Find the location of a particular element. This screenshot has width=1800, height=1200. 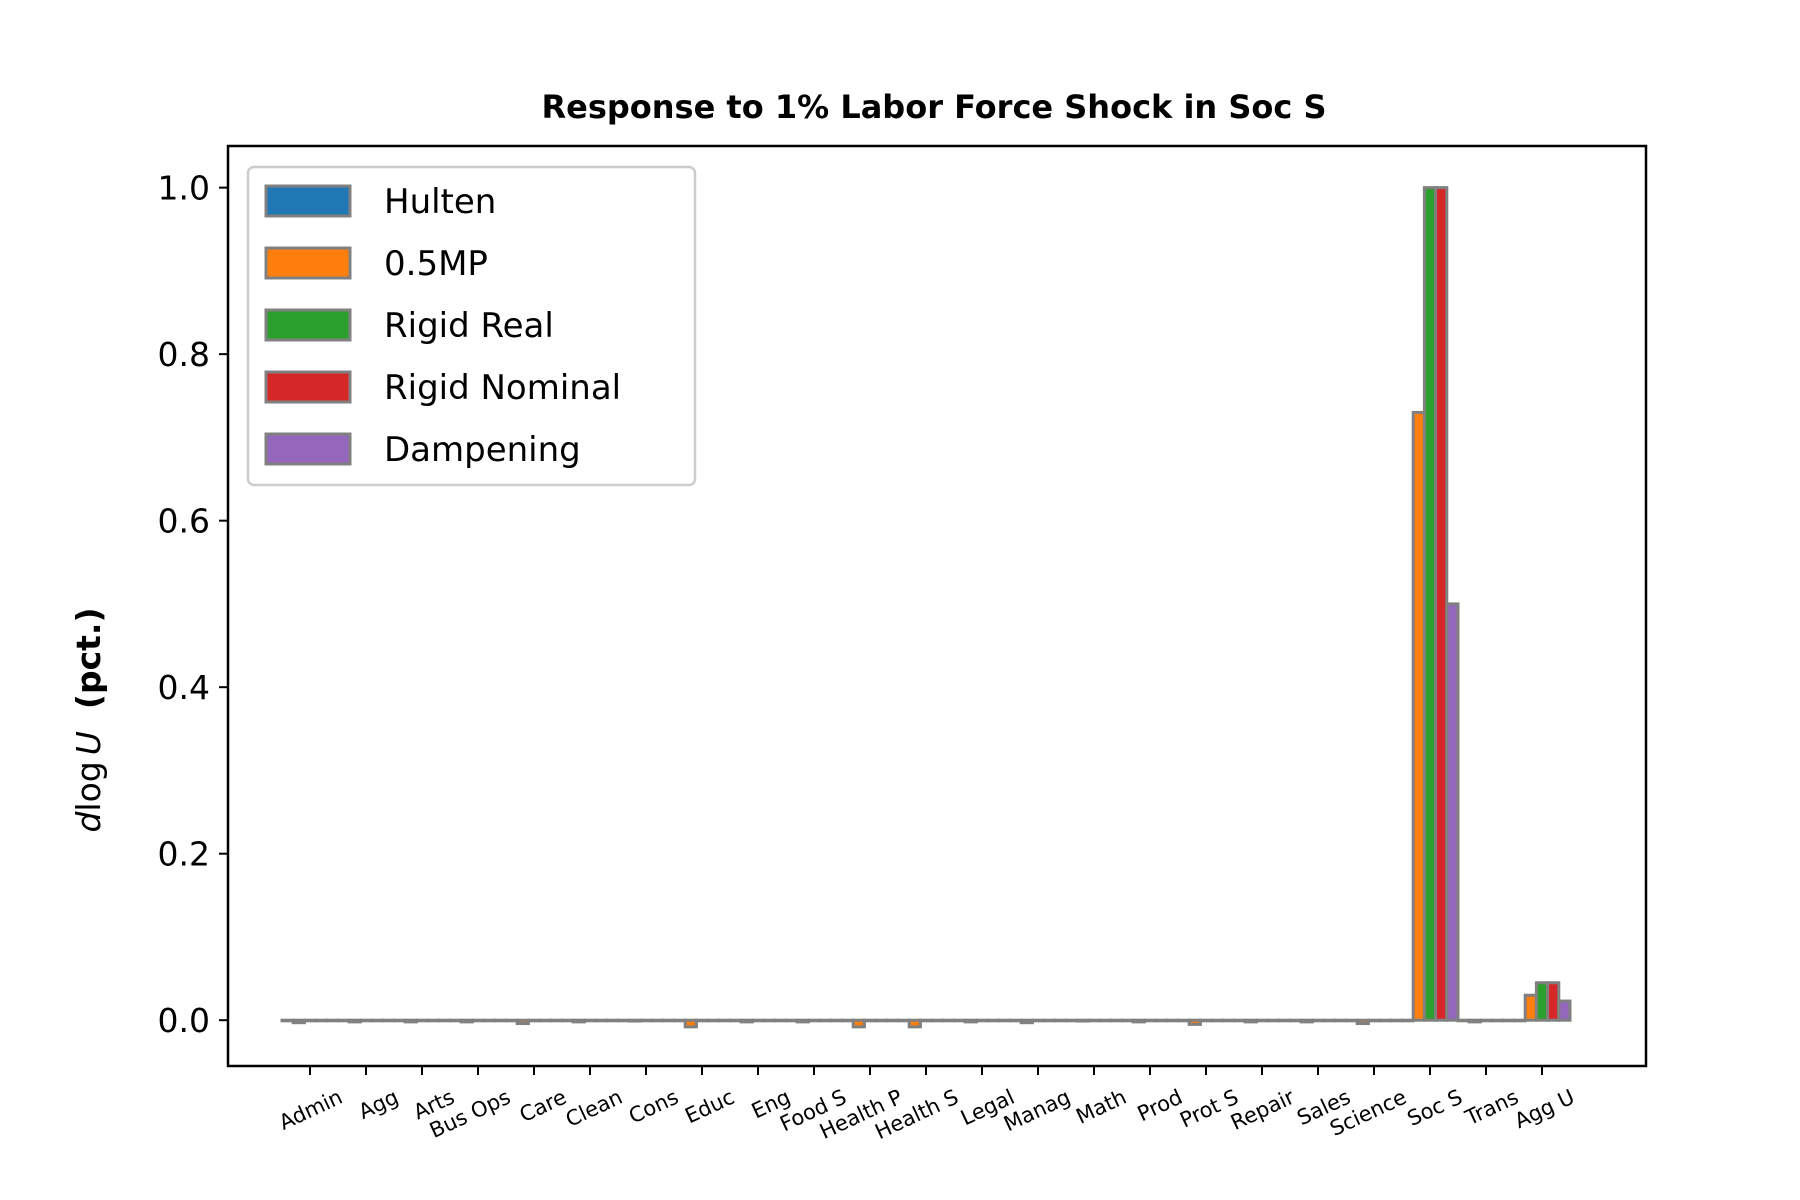

x-tick-label: Math is located at coordinates (1101, 1107).